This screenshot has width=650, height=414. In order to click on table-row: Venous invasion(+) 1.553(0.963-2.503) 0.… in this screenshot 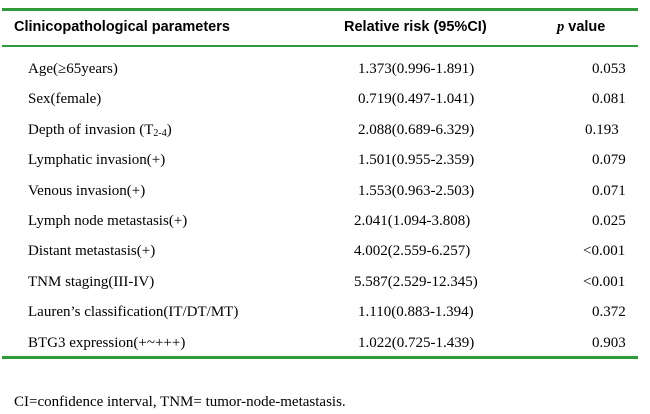, I will do `click(325, 191)`.